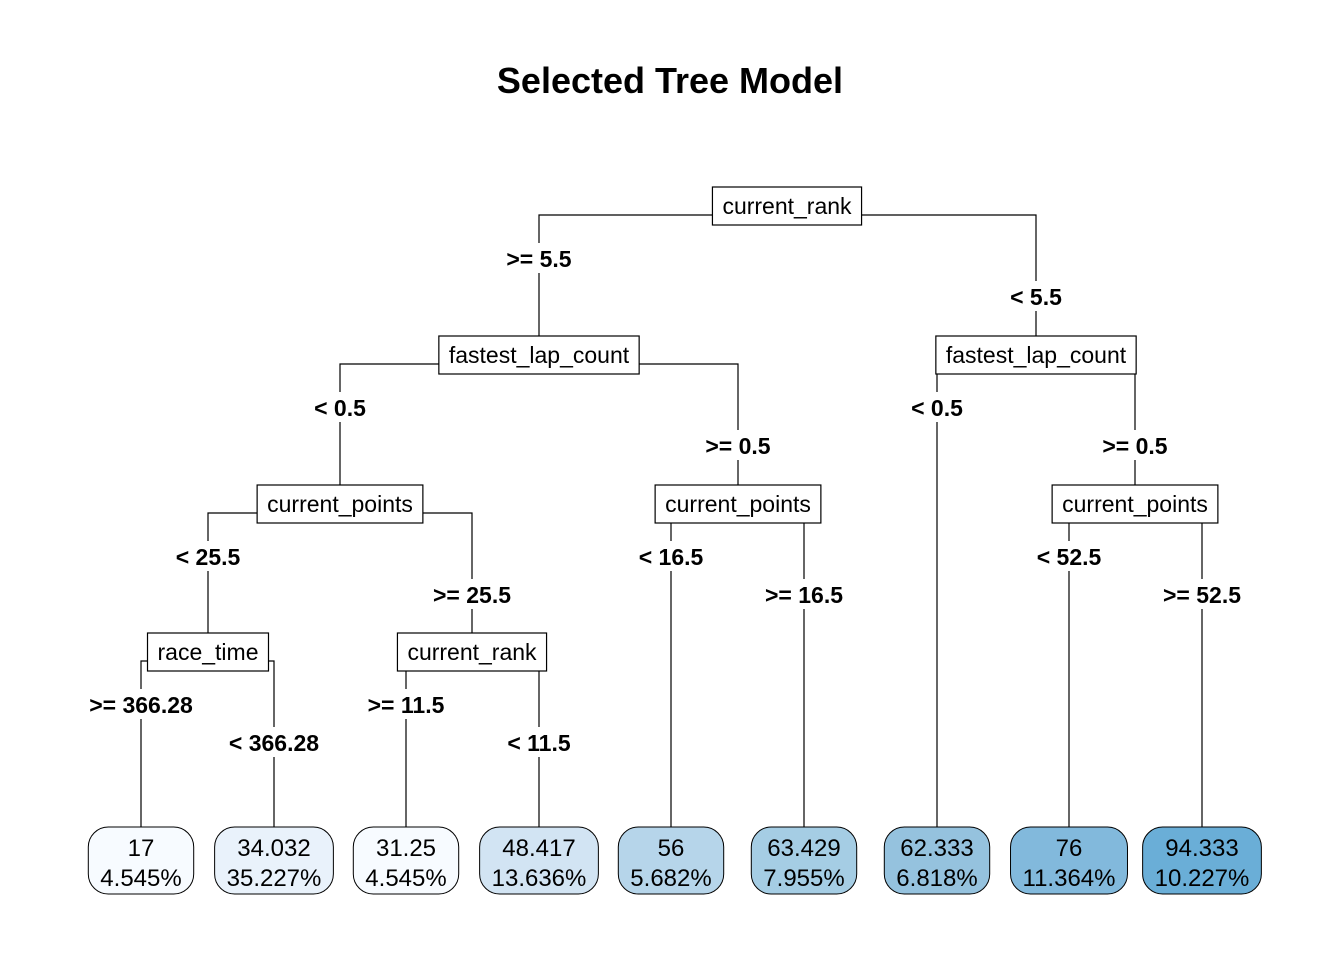  What do you see at coordinates (538, 848) in the screenshot?
I see `leaf-value: 48.417` at bounding box center [538, 848].